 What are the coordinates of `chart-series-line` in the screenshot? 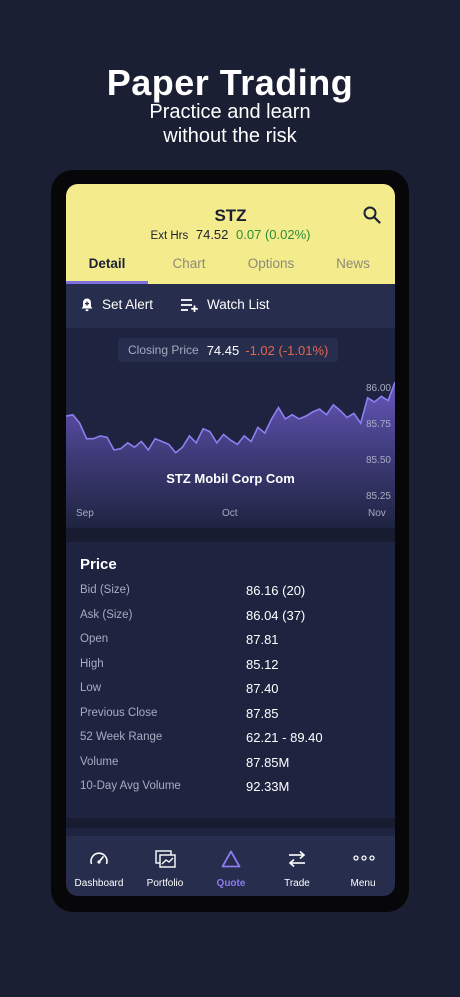 It's located at (230, 417).